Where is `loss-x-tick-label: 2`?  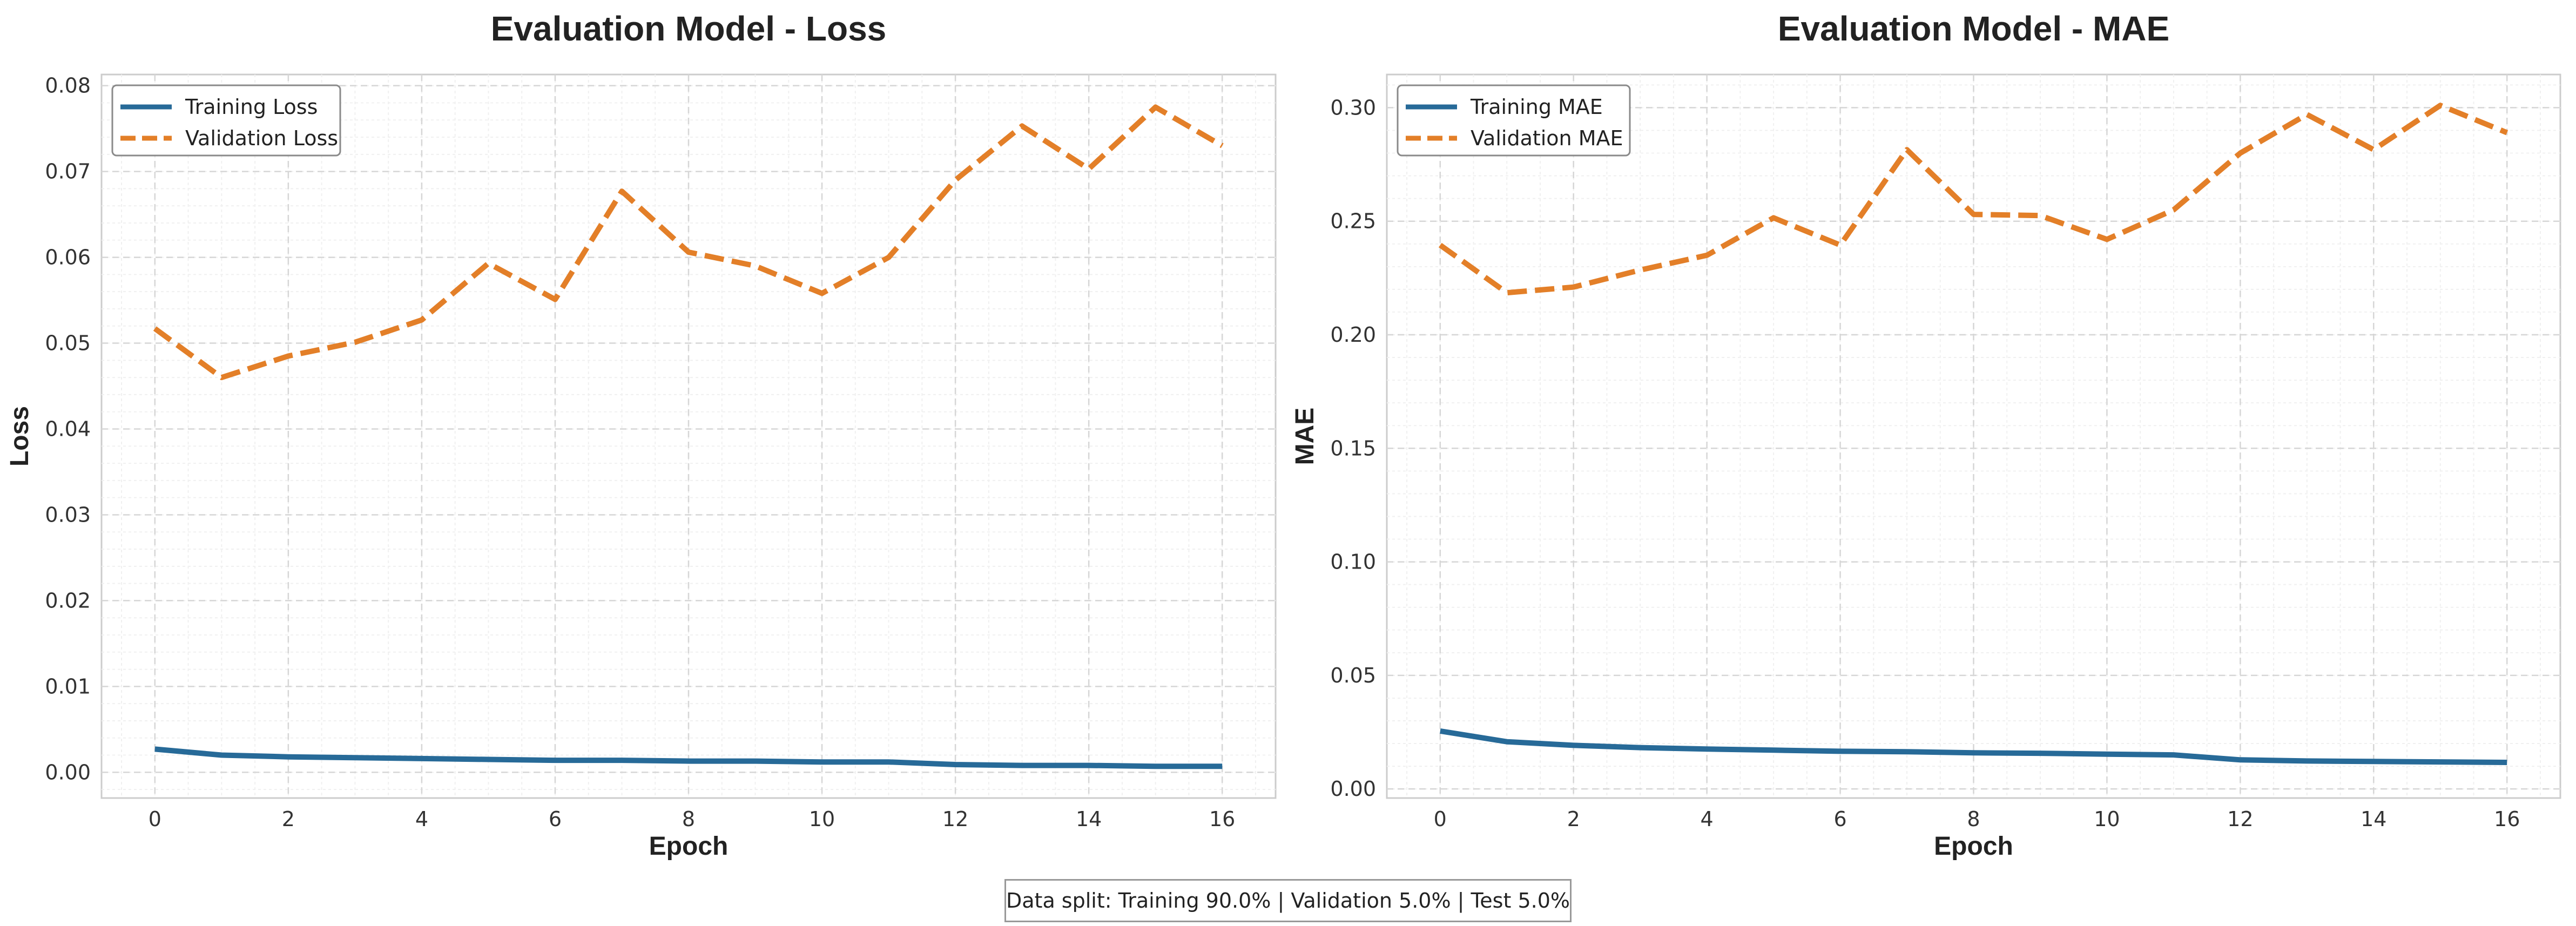
loss-x-tick-label: 2 is located at coordinates (288, 819).